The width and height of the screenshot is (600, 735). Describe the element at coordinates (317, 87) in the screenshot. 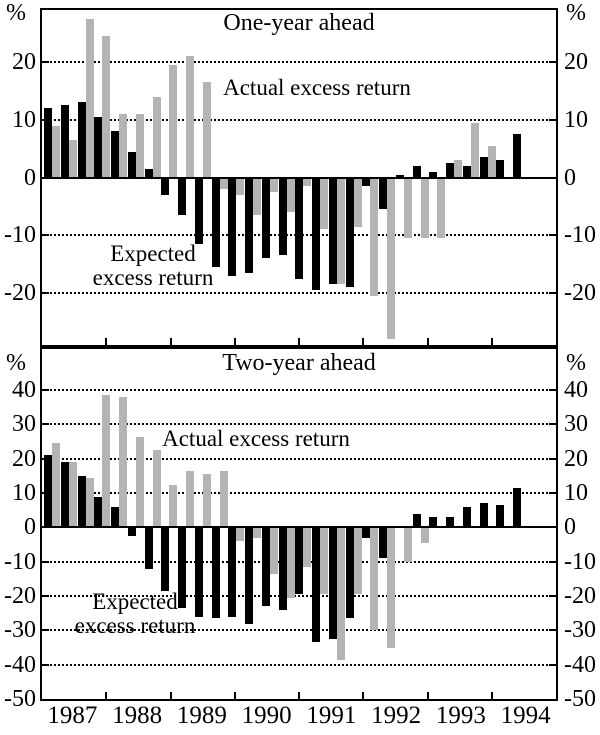

I see `actual-excess-return-label-top: Actual excess return` at that location.